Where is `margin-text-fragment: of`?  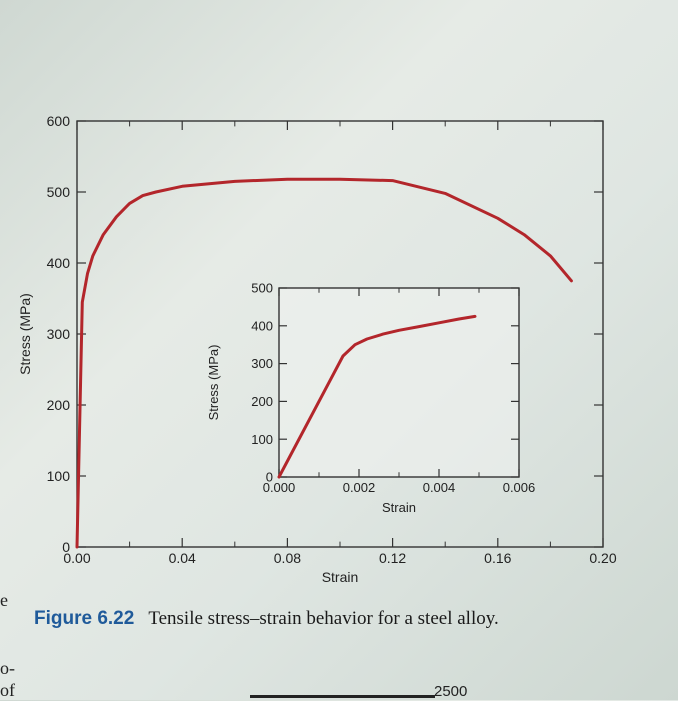
margin-text-fragment: of is located at coordinates (7, 690).